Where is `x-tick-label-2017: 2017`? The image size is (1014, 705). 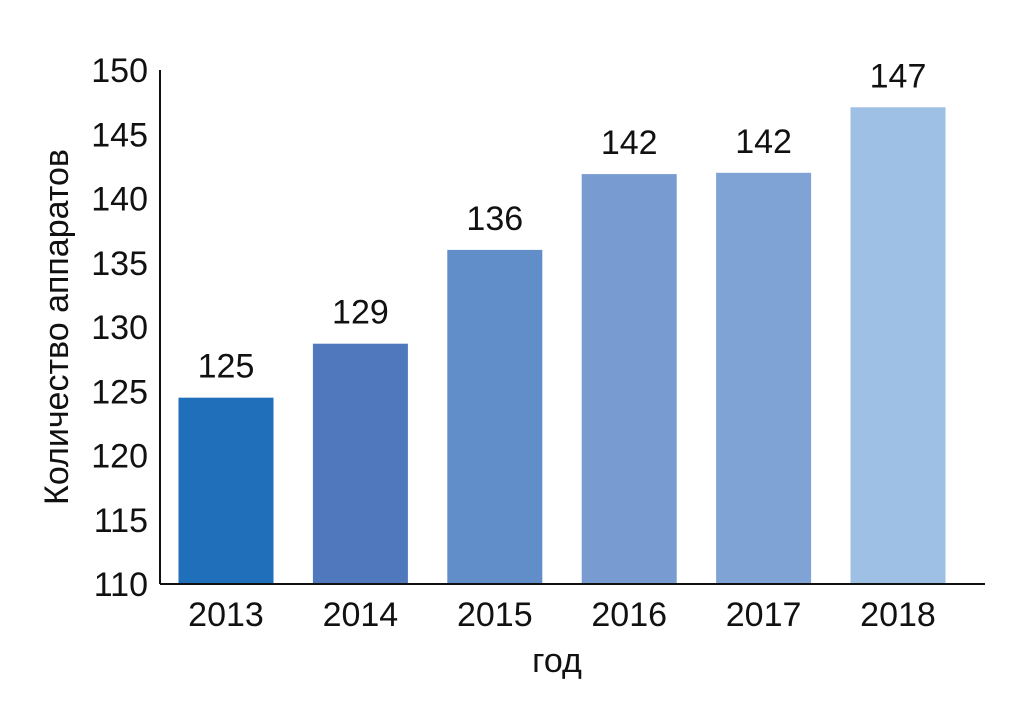 x-tick-label-2017: 2017 is located at coordinates (764, 615).